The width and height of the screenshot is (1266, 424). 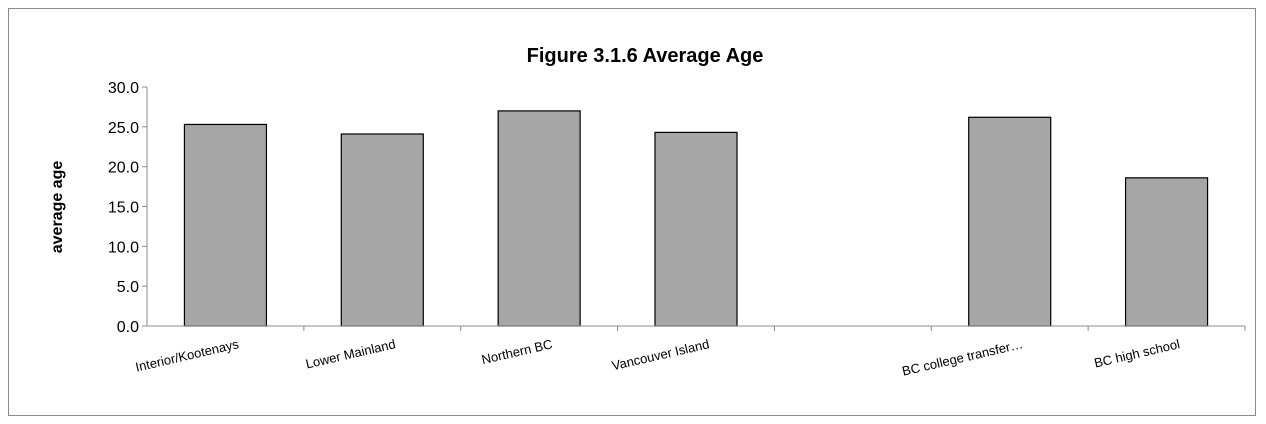 I want to click on x-tick-label: Interior/Kootenays, so click(x=187, y=355).